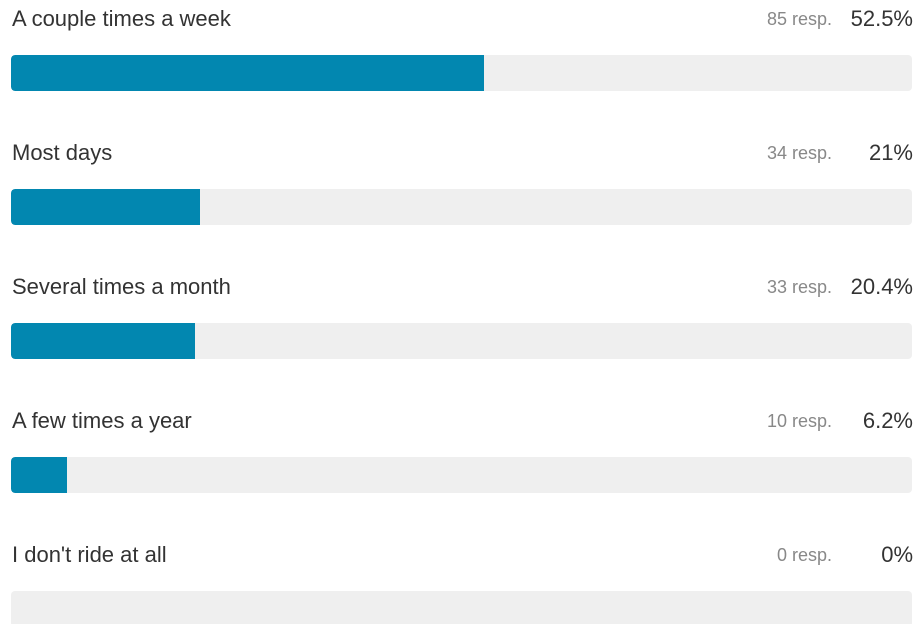  What do you see at coordinates (799, 19) in the screenshot?
I see `response-count: 85 resp.` at bounding box center [799, 19].